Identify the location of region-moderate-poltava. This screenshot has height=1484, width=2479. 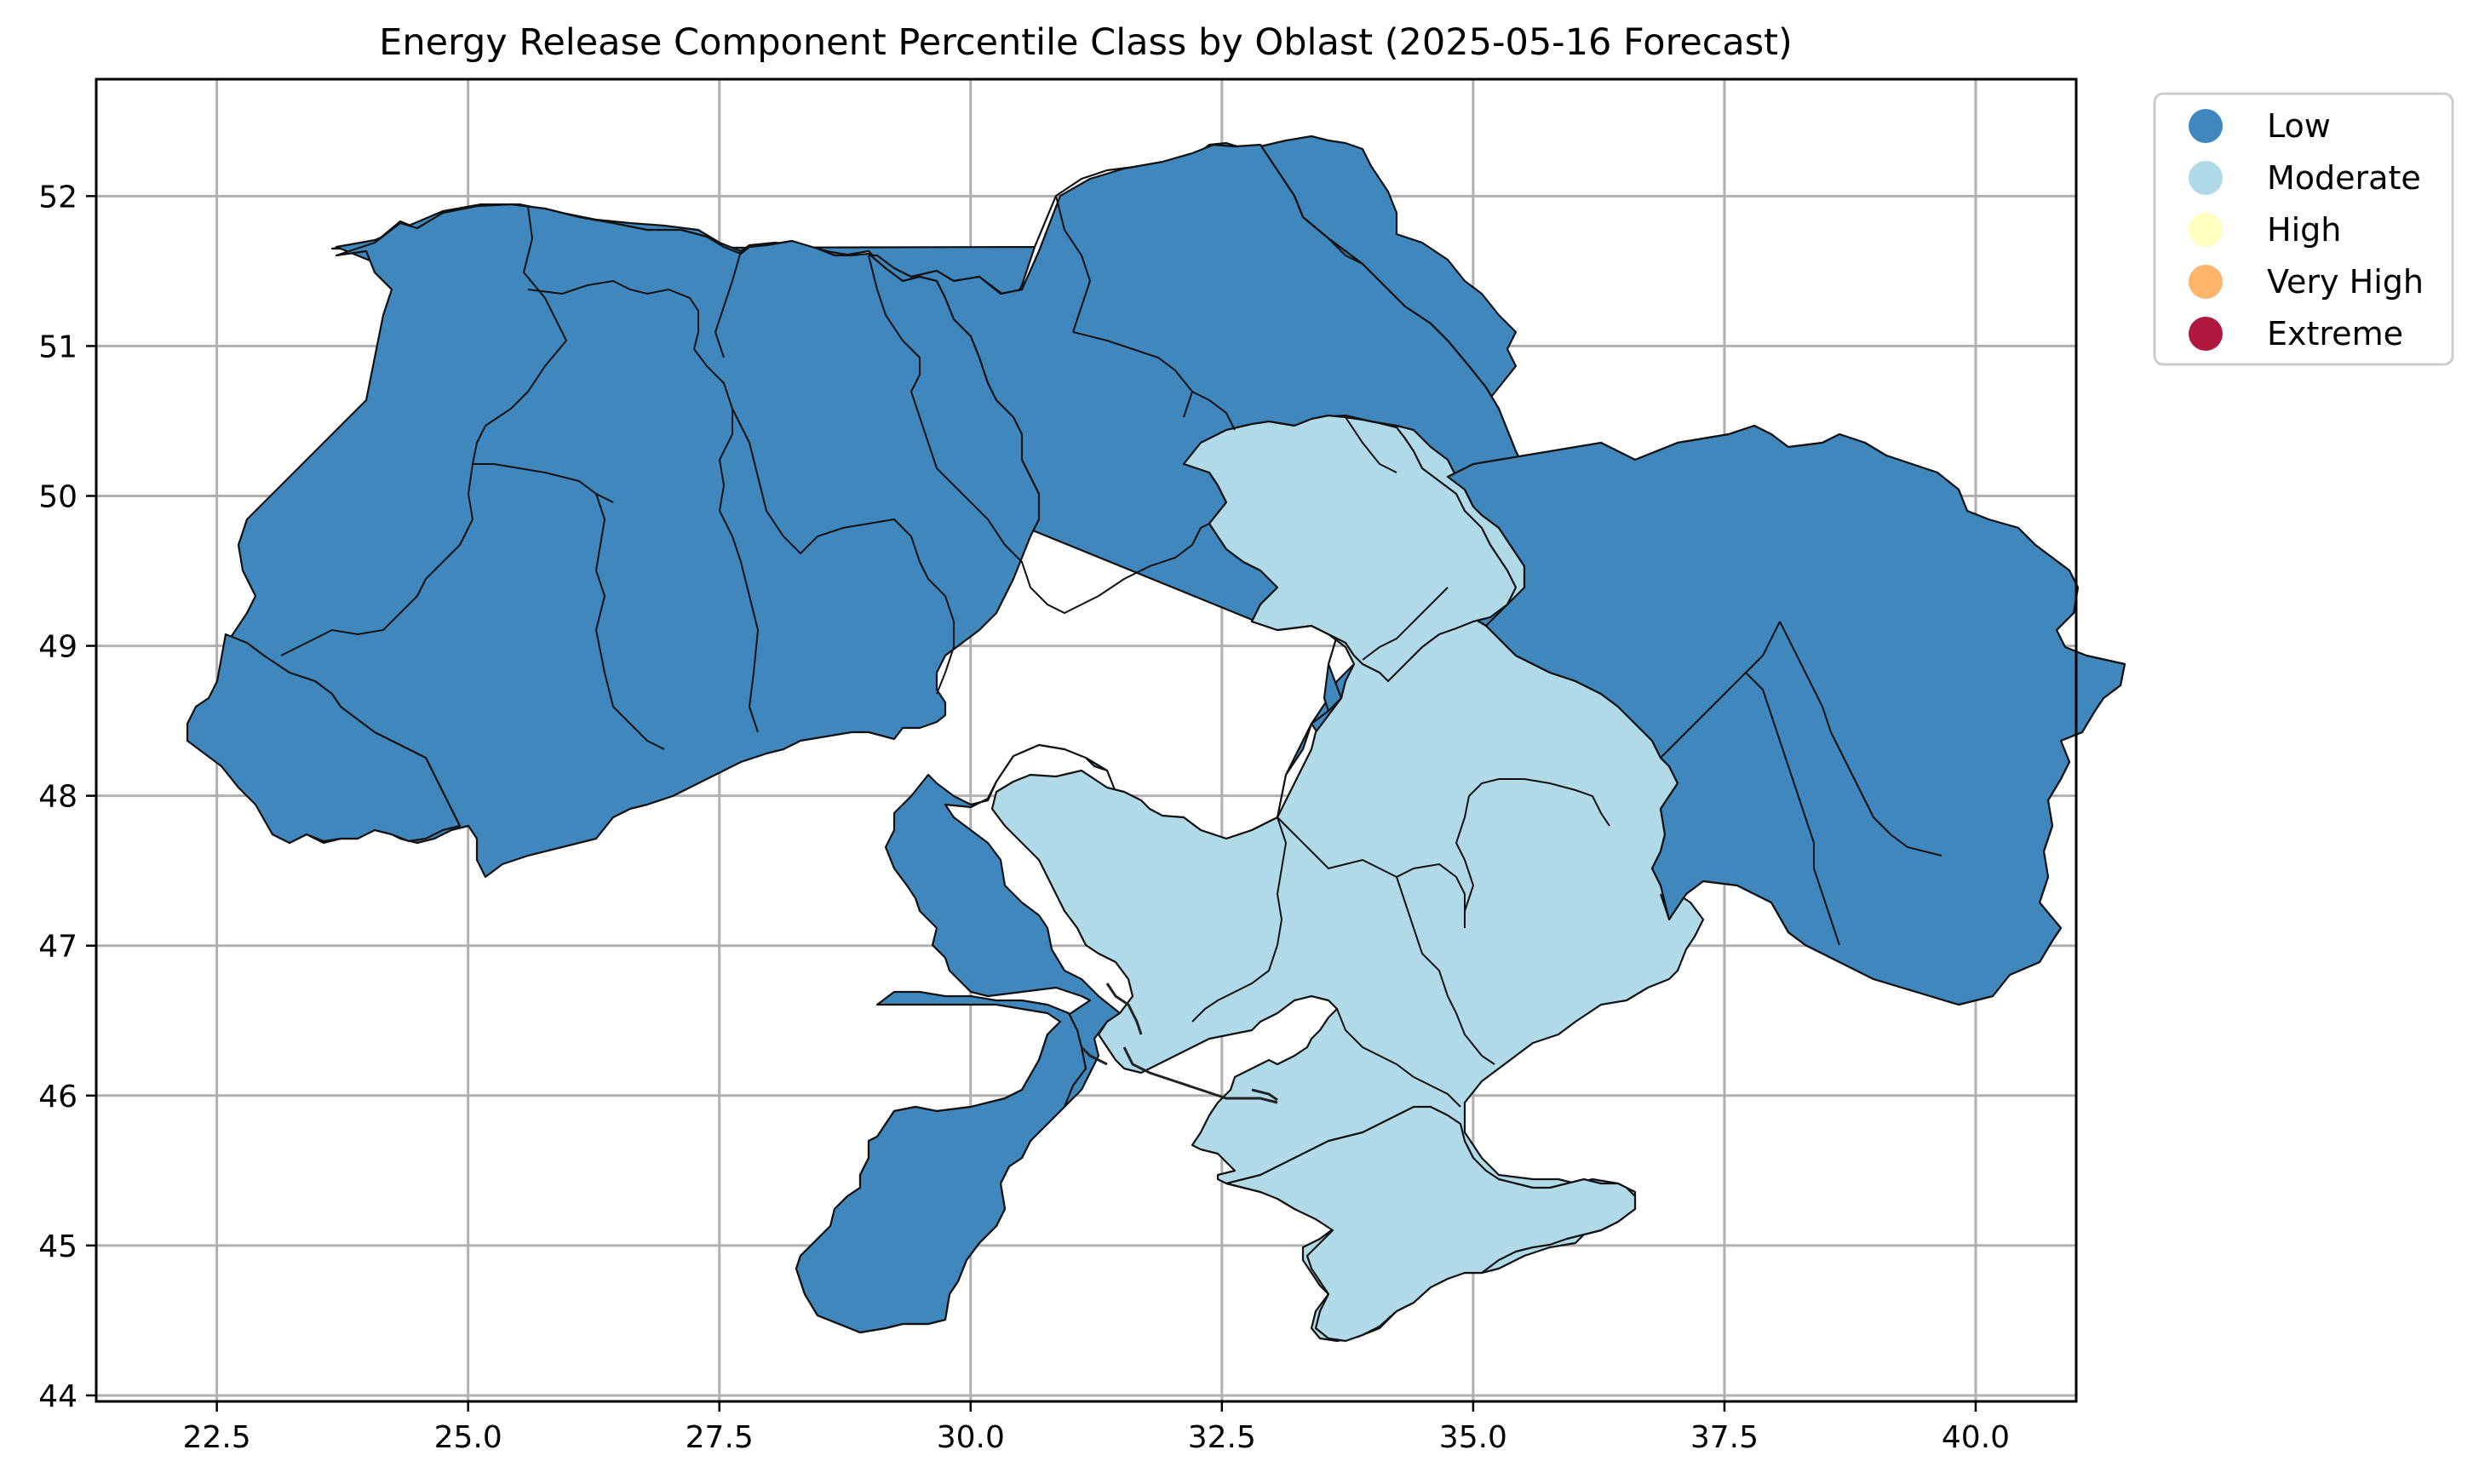
(1350, 548).